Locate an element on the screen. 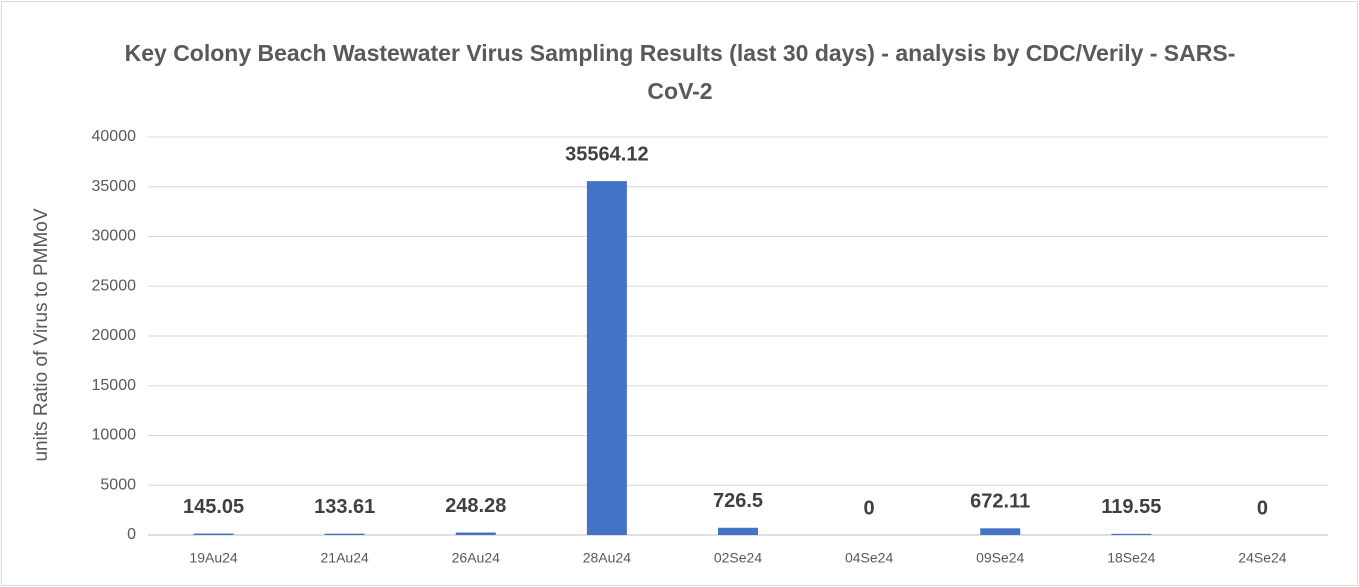  y-axis-label: units Ratio of Virus to PMMoV is located at coordinates (41, 334).